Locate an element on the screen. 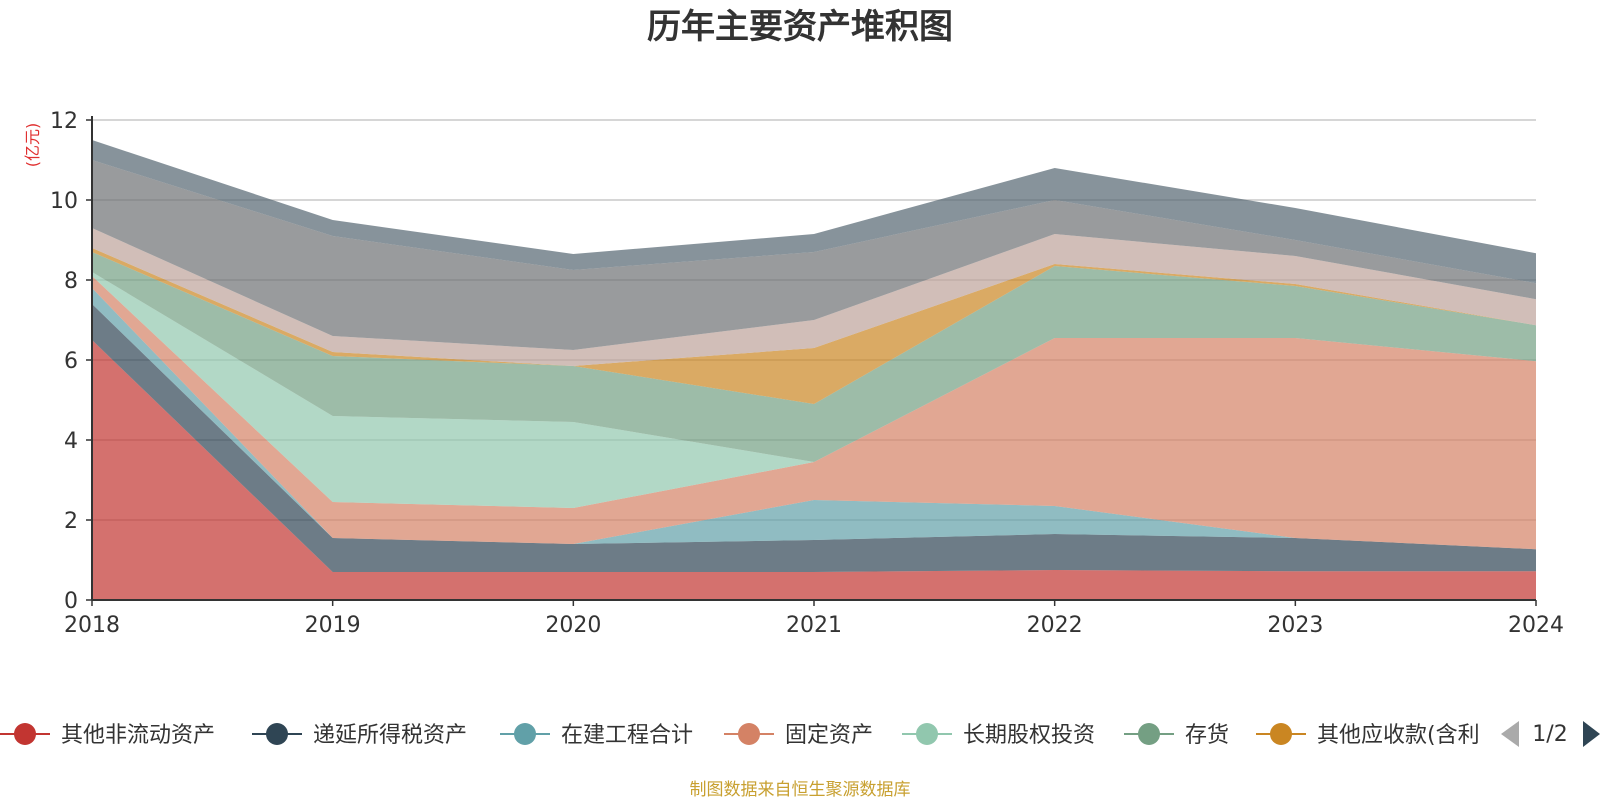  legend-item: 长期股权投资 is located at coordinates (998, 735).